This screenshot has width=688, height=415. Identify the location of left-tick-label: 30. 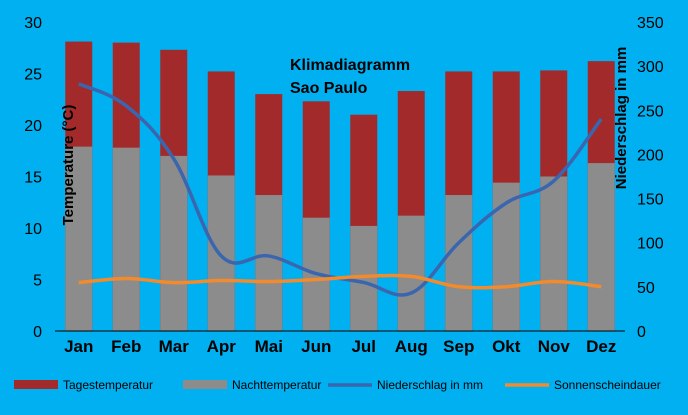
(33, 23).